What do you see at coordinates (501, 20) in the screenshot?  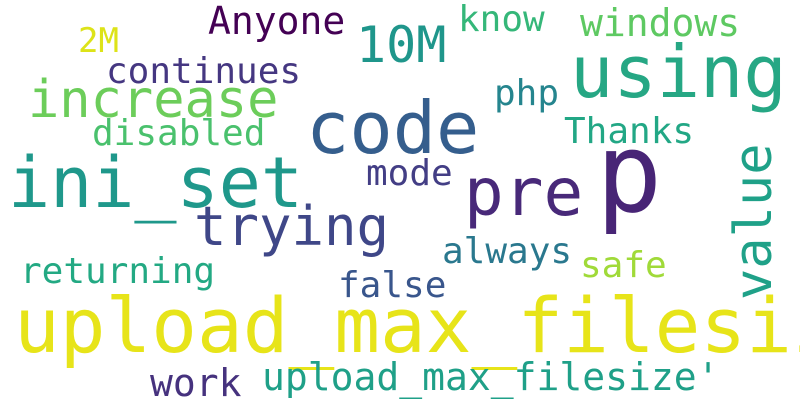 I see `word-know: know` at bounding box center [501, 20].